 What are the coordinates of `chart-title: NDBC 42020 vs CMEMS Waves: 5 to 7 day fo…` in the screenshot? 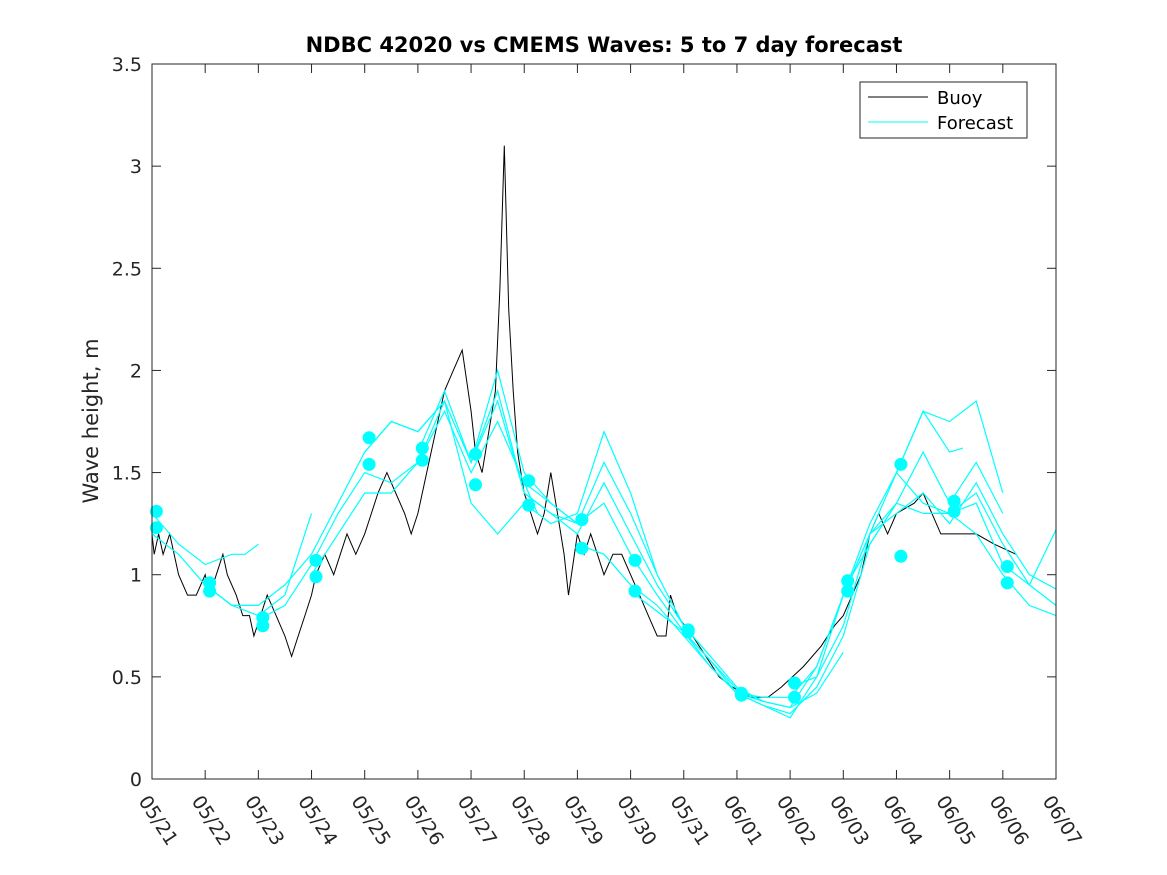 It's located at (604, 45).